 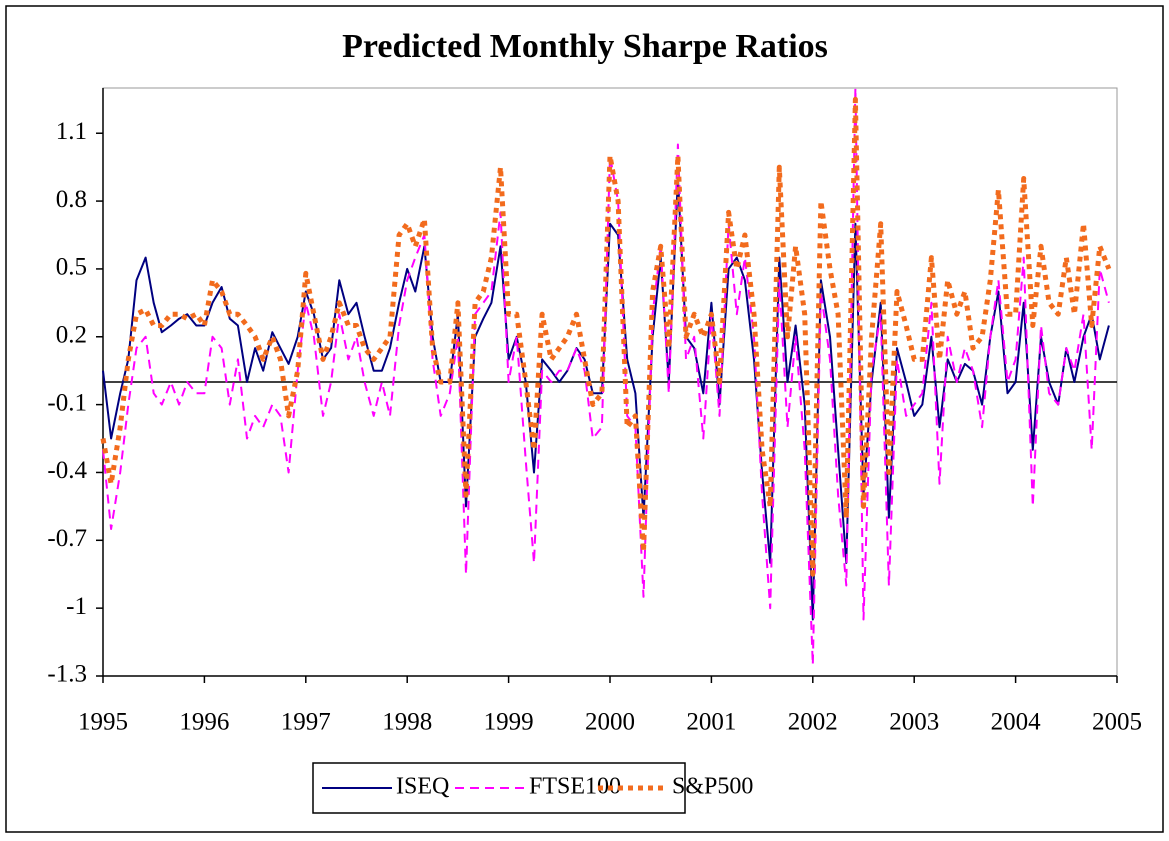 What do you see at coordinates (67, 538) in the screenshot?
I see `y-tick-label: -0.7` at bounding box center [67, 538].